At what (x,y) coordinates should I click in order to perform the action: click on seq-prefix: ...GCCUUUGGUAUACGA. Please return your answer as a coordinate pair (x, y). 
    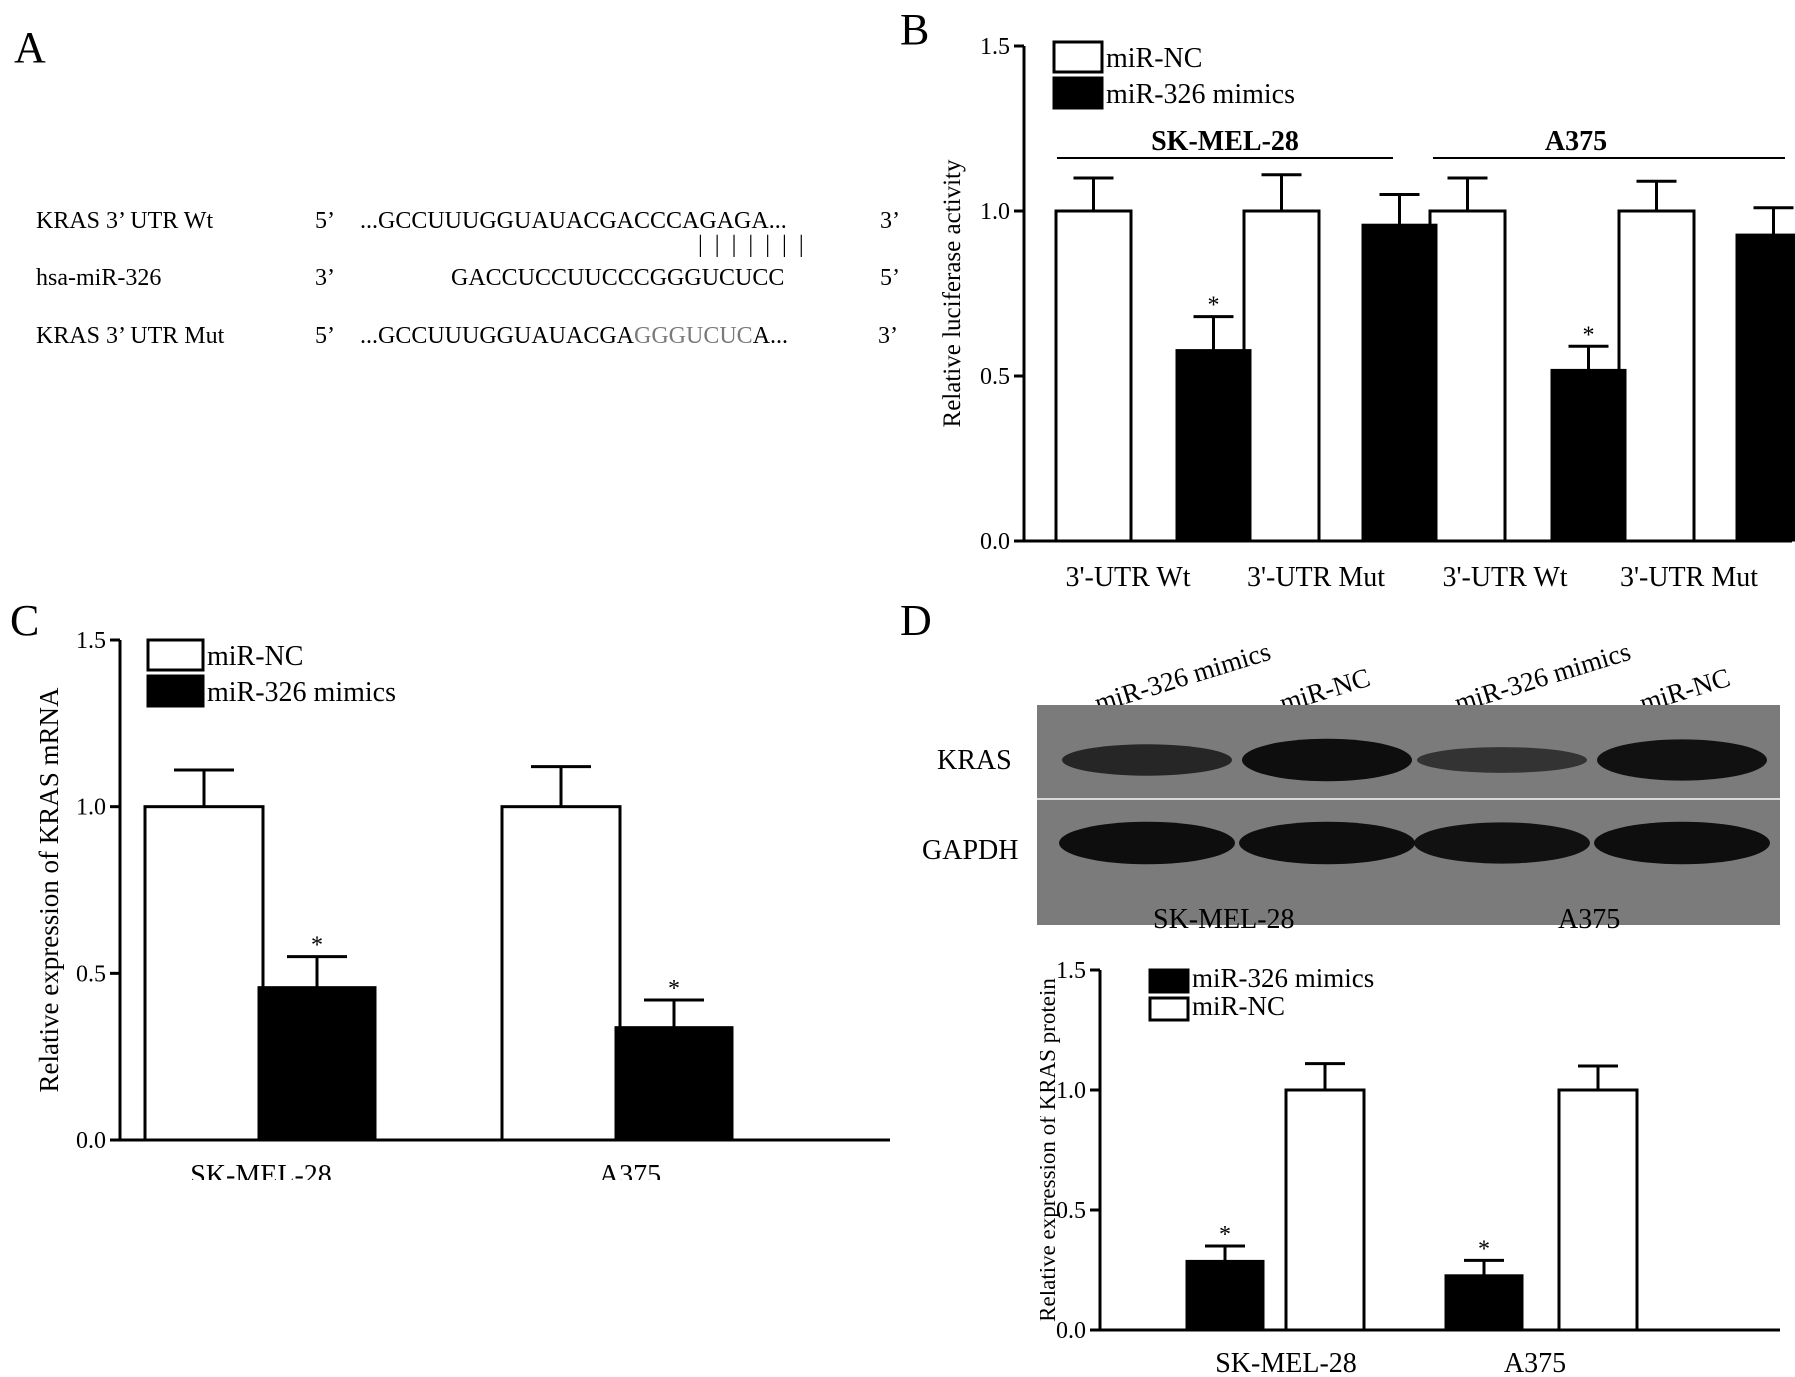
    Looking at the image, I should click on (497, 336).